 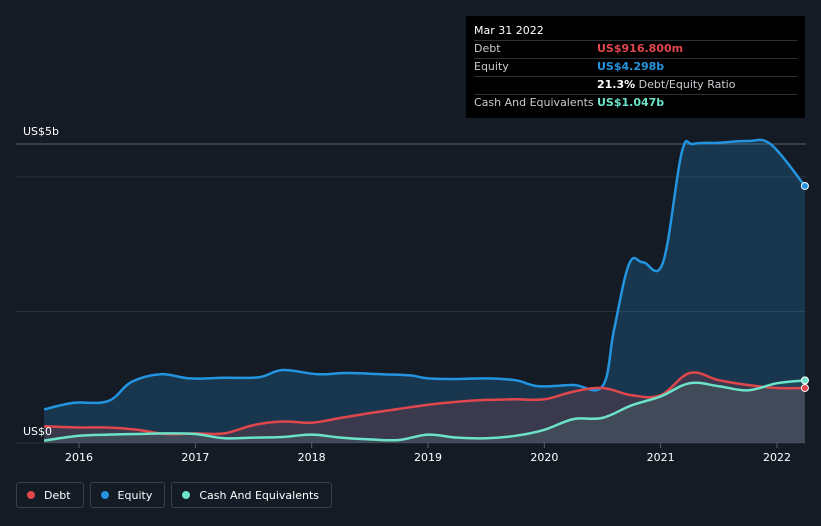 I want to click on area-debt, so click(x=424, y=407).